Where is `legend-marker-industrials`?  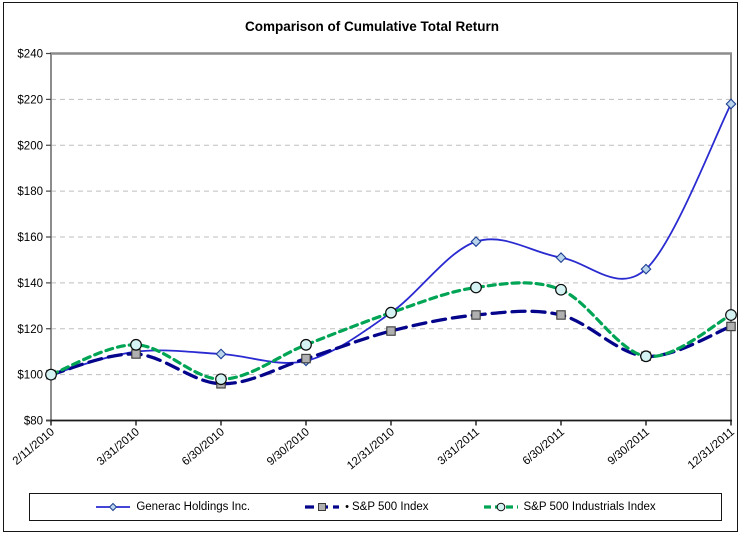
legend-marker-industrials is located at coordinates (501, 507).